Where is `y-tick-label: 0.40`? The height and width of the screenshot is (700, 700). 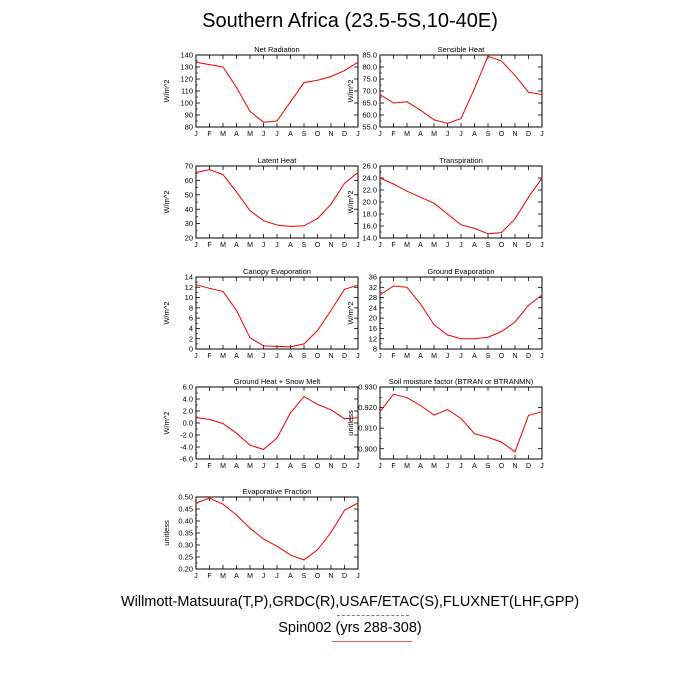
y-tick-label: 0.40 is located at coordinates (185, 521).